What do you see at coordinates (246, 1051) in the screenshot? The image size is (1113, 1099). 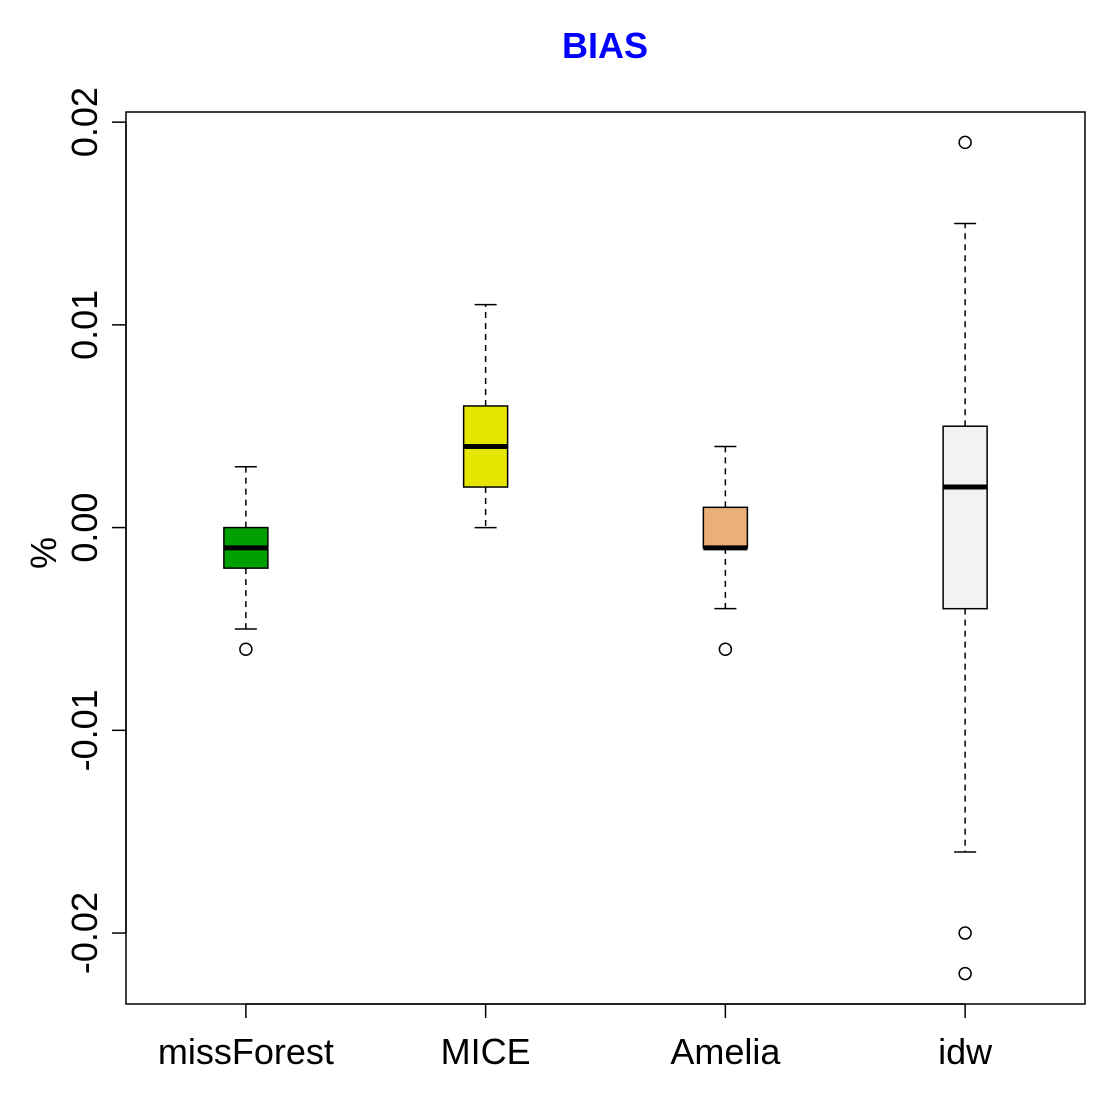 I see `x-tick-label: missForest` at bounding box center [246, 1051].